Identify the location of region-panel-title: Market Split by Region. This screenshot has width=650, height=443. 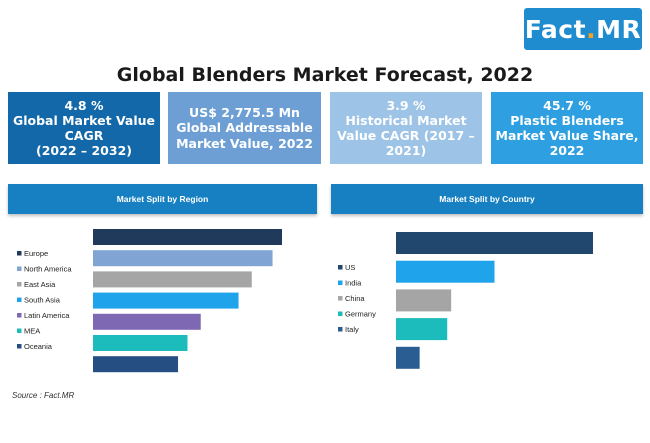
(162, 199).